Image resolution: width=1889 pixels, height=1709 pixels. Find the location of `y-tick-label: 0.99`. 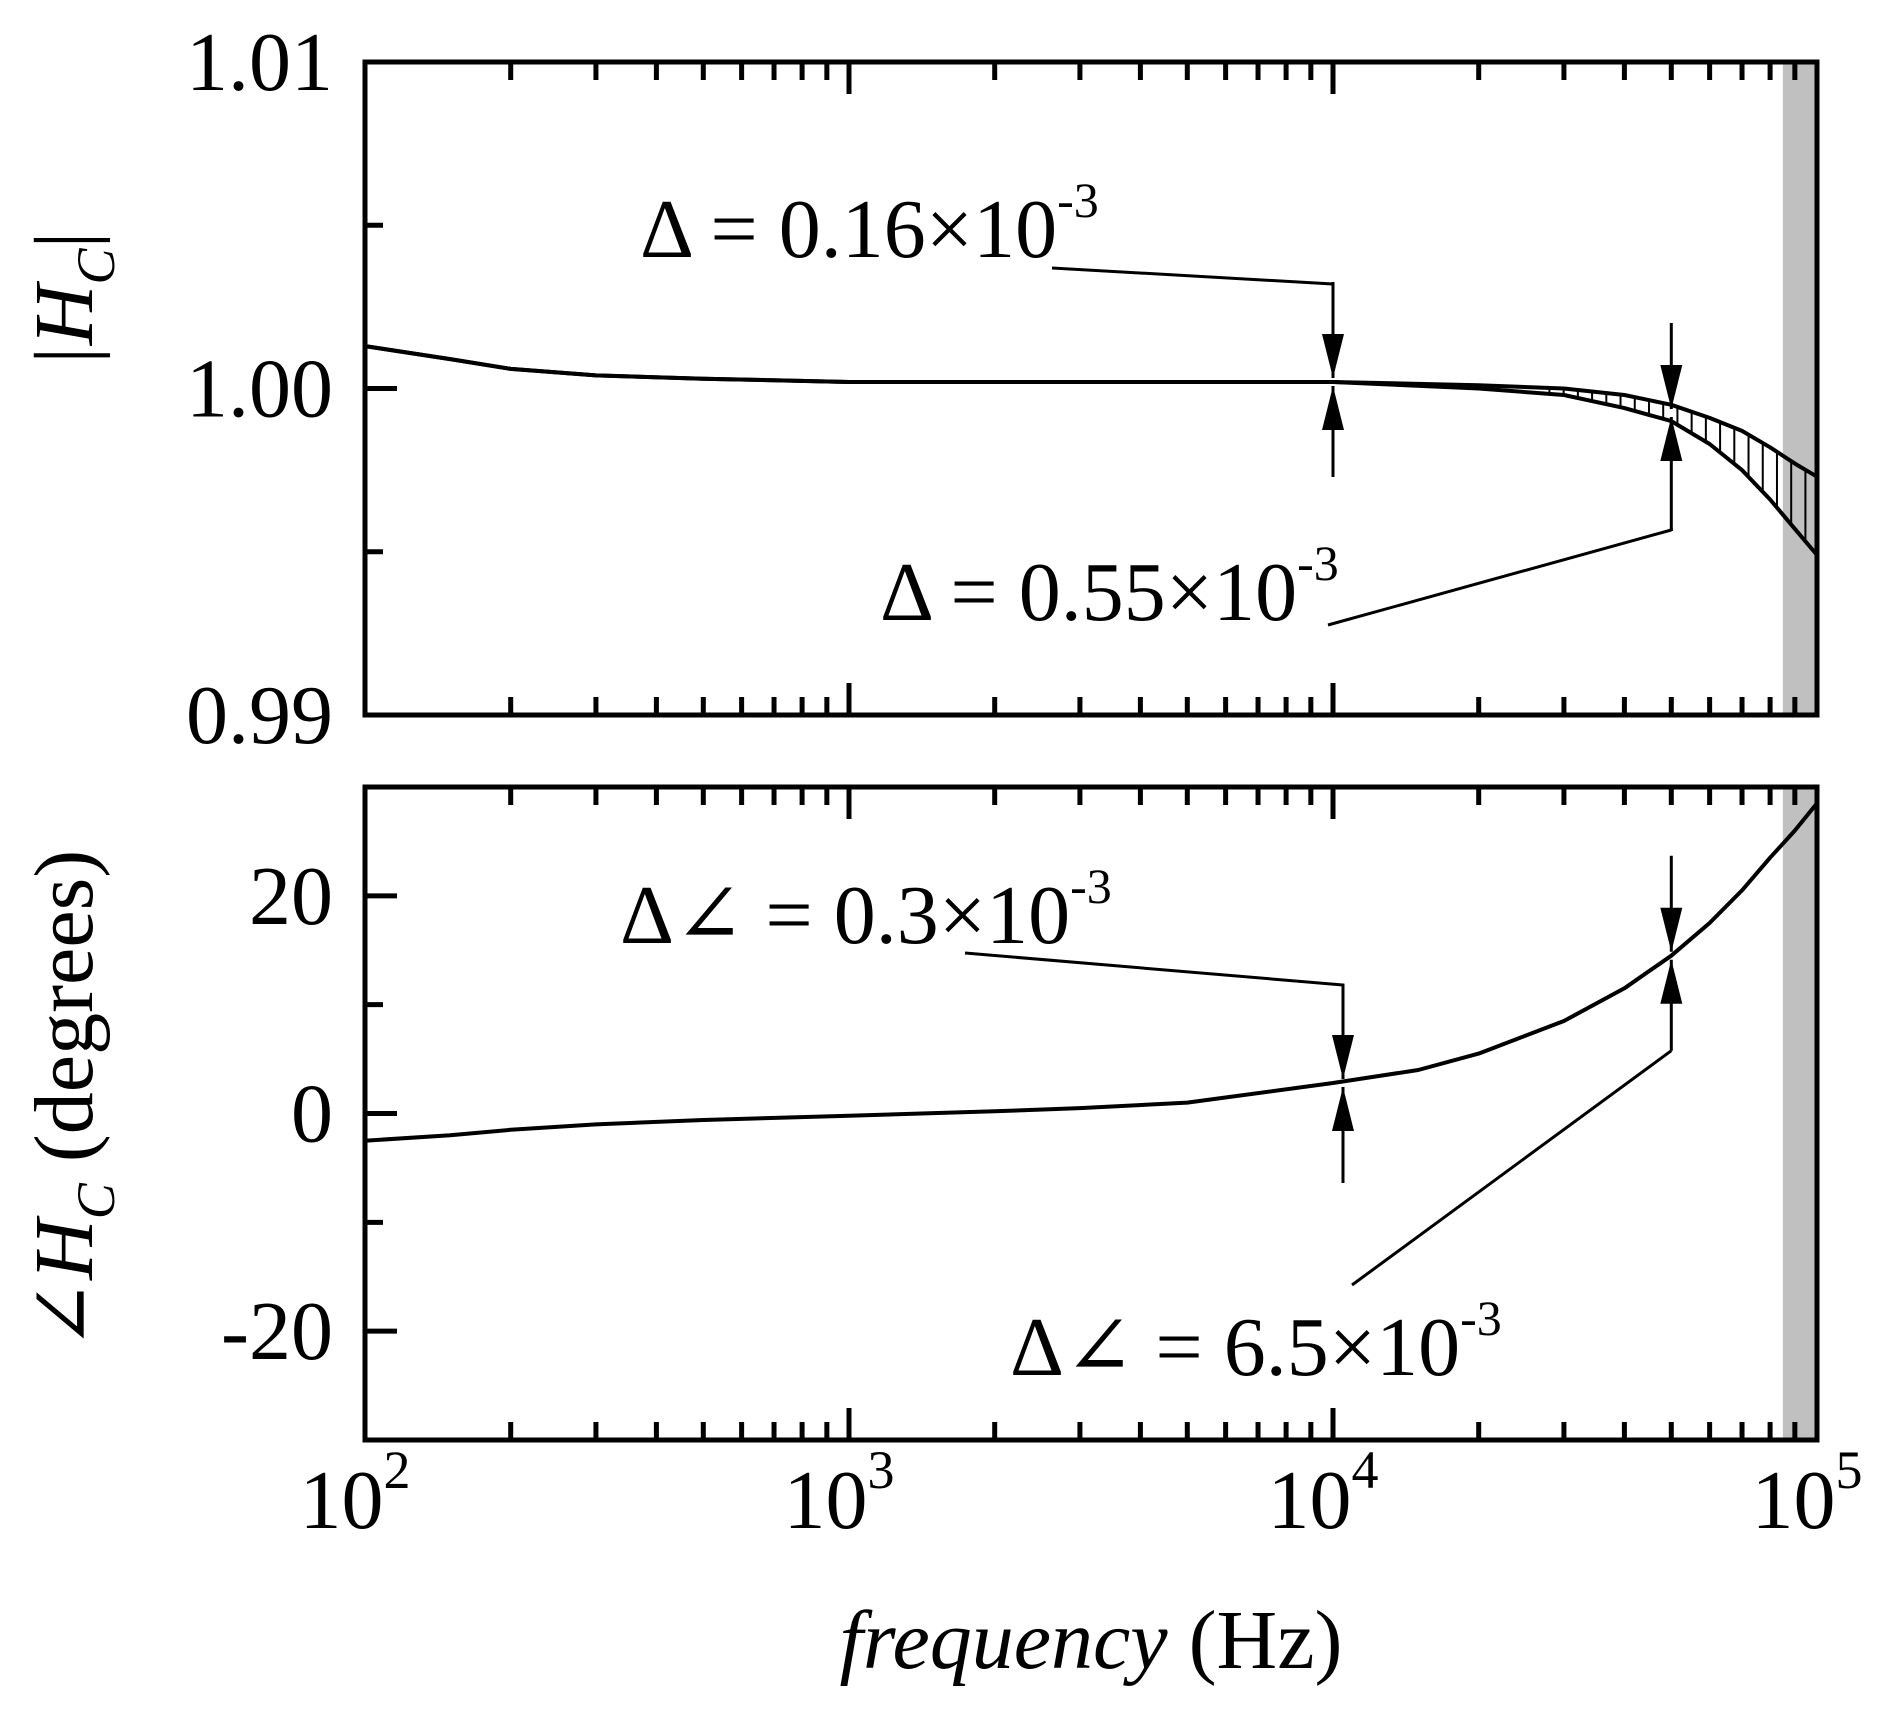

y-tick-label: 0.99 is located at coordinates (259, 715).